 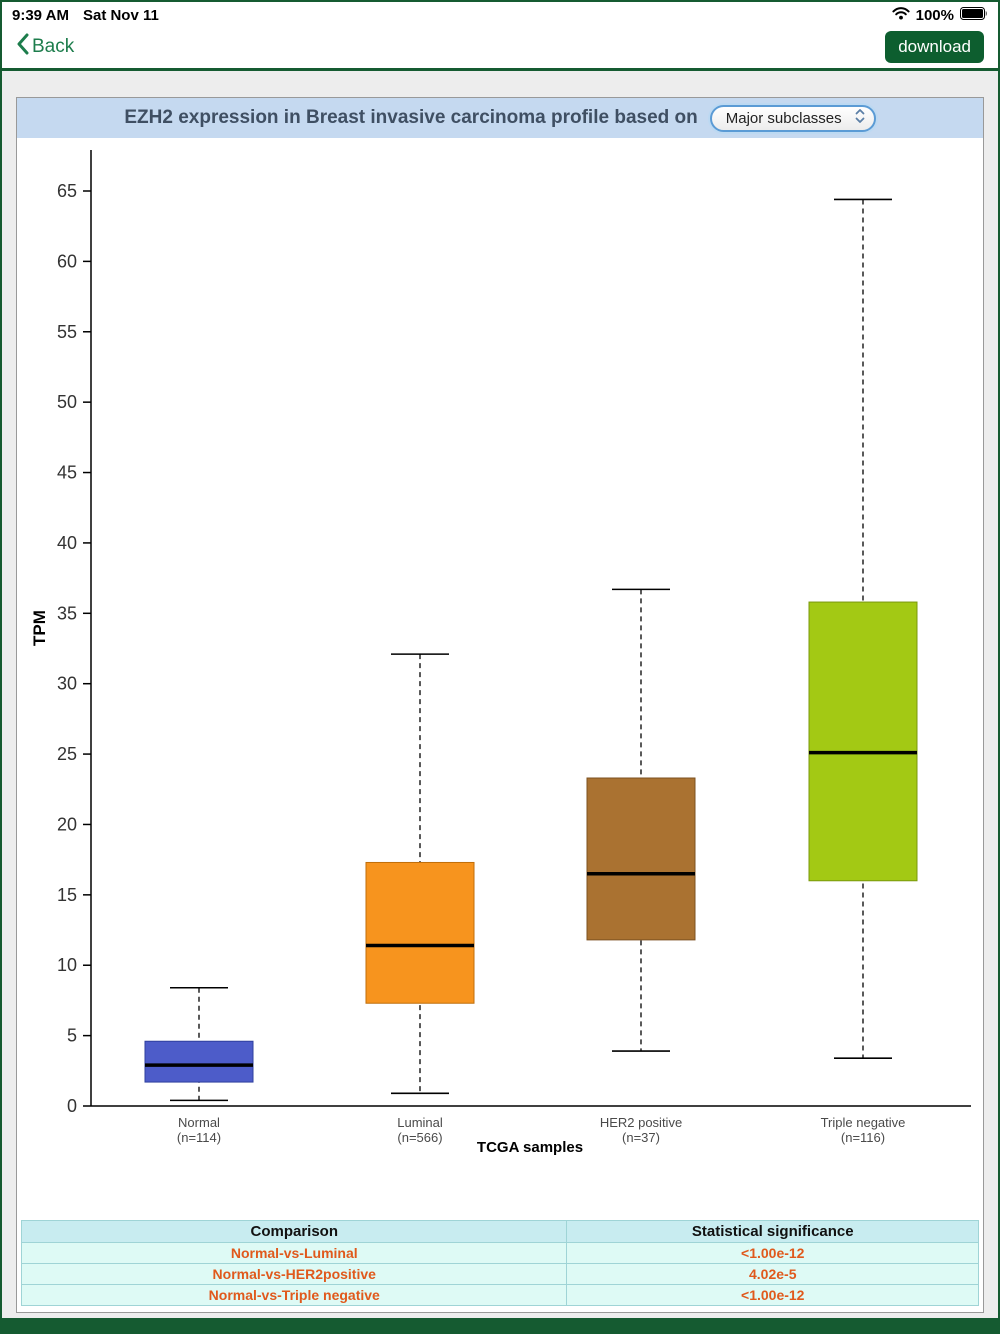 What do you see at coordinates (294, 1253) in the screenshot?
I see `comparison-cell: Normal-vs-Luminal` at bounding box center [294, 1253].